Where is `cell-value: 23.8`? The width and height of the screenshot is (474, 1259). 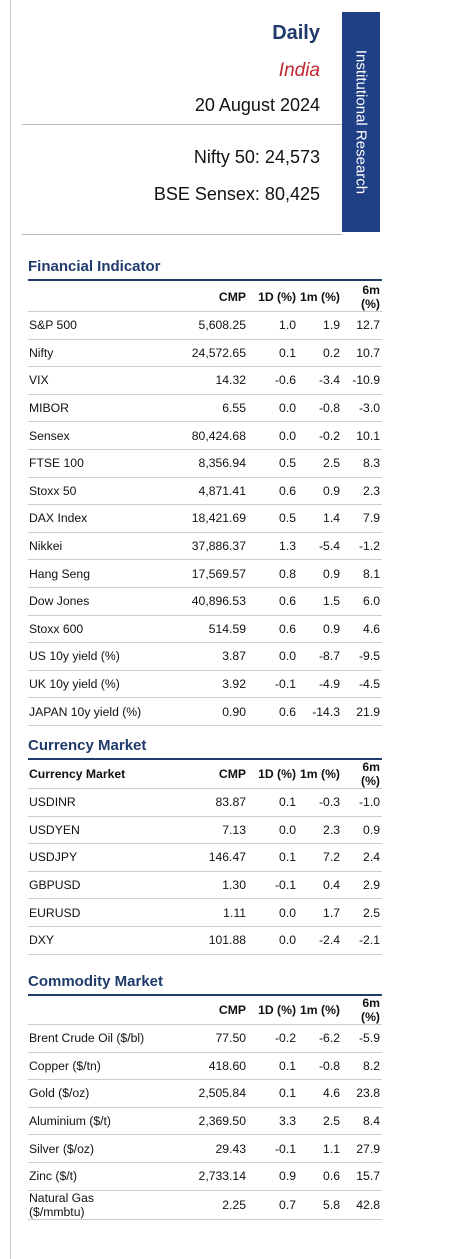
cell-value: 23.8 is located at coordinates (362, 1093).